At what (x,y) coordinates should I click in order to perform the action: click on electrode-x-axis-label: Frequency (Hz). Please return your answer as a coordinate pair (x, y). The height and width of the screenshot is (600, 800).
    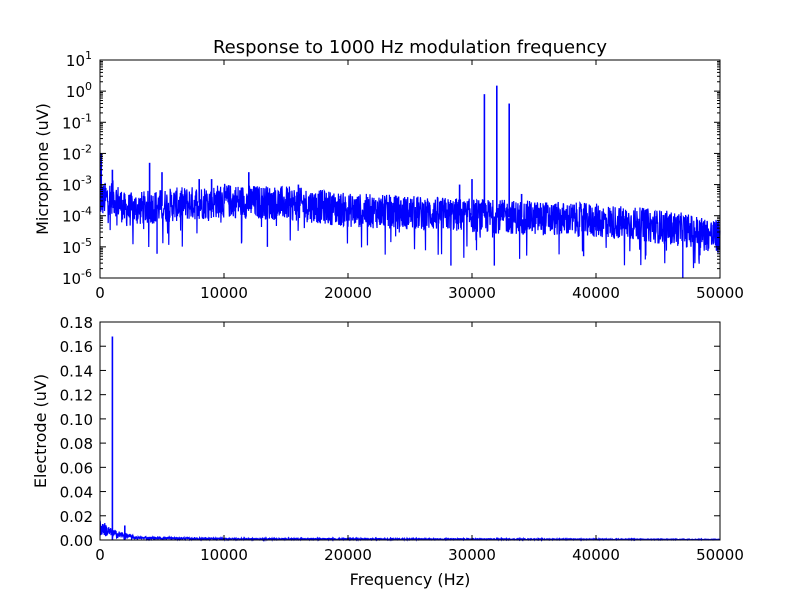
    Looking at the image, I should click on (410, 579).